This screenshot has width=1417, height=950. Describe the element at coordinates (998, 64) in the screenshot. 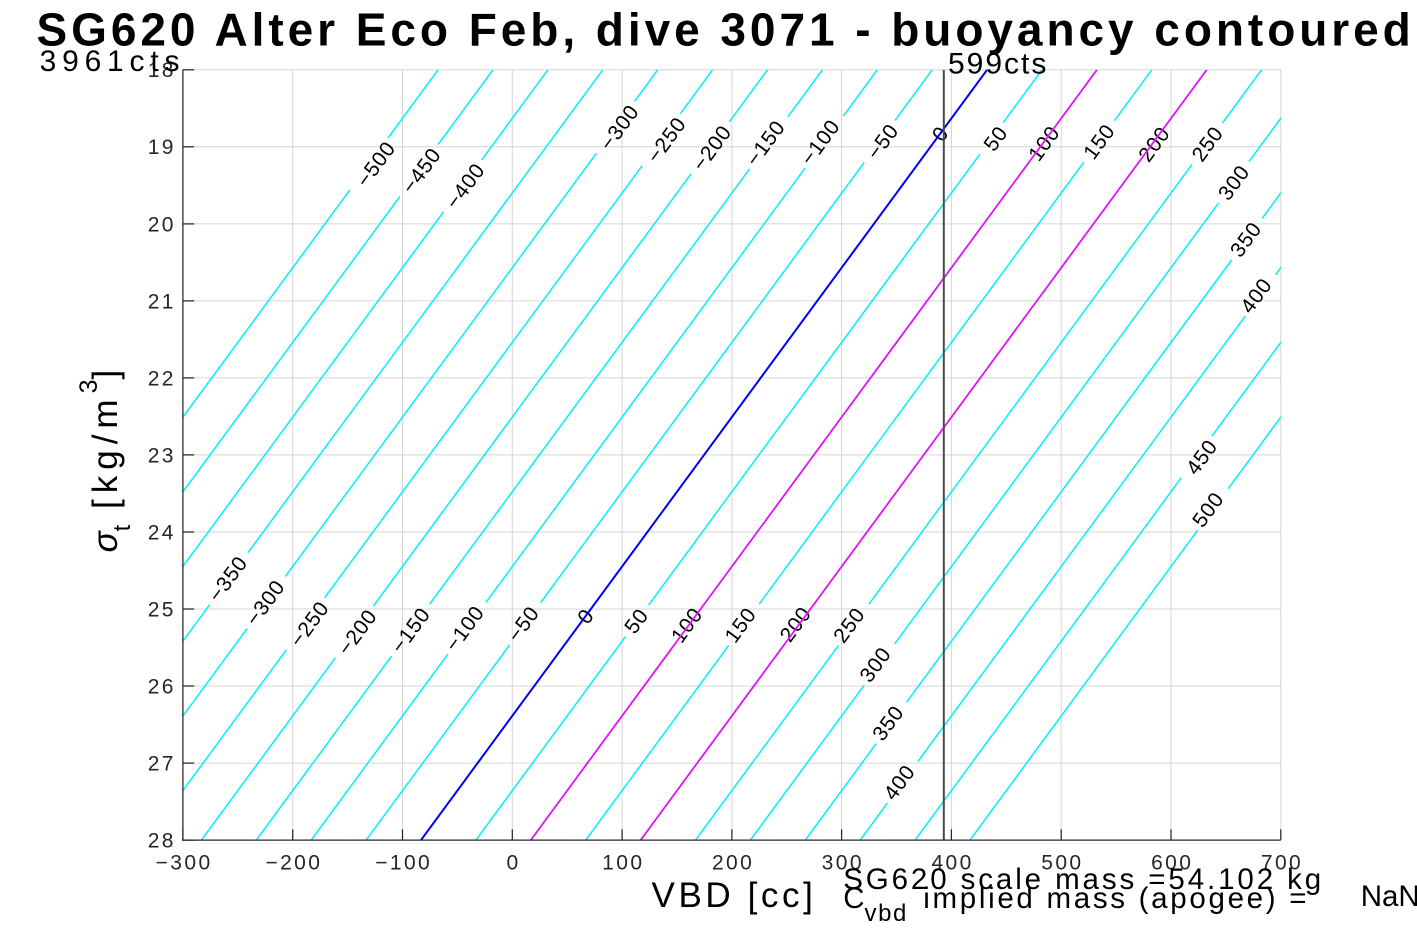

I see `svg-text: 599cts` at that location.